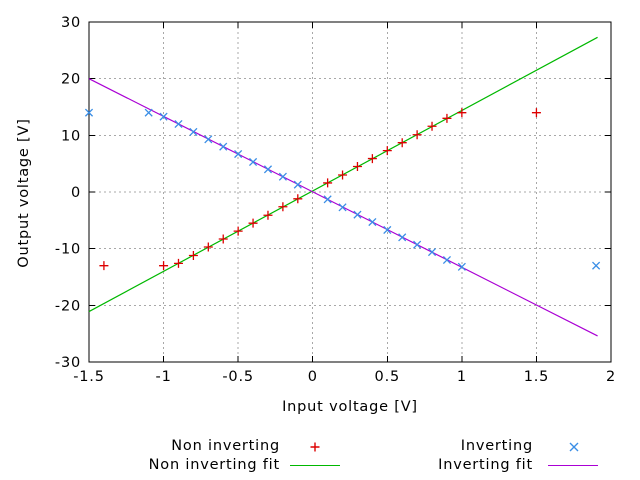  What do you see at coordinates (68, 306) in the screenshot?
I see `y-tick-label: -20` at bounding box center [68, 306].